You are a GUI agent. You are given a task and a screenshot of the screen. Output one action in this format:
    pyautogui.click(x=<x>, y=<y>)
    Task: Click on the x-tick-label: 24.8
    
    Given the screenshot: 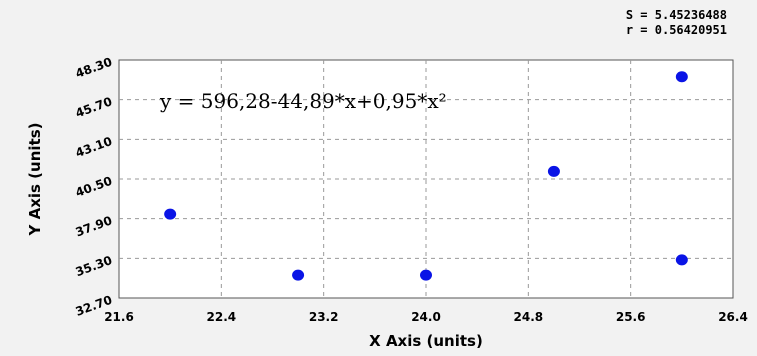 What is the action you would take?
    pyautogui.click(x=529, y=317)
    